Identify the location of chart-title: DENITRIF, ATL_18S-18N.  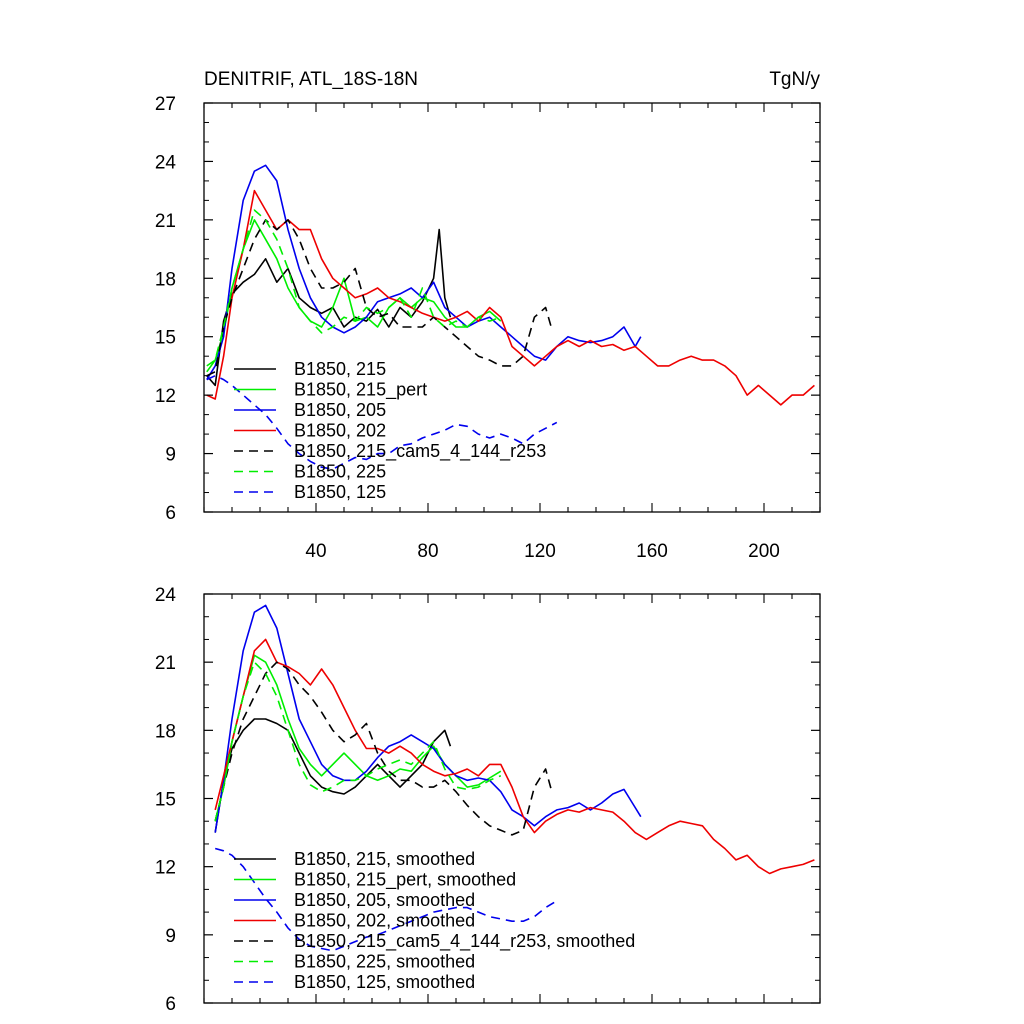
(311, 79).